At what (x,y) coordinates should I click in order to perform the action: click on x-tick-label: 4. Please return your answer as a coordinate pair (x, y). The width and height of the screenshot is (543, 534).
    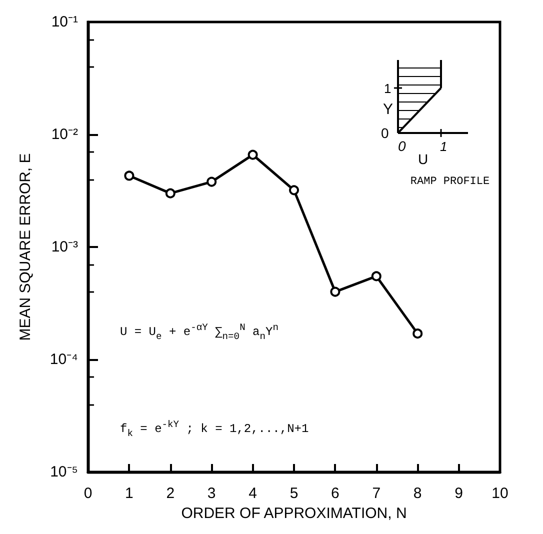
    Looking at the image, I should click on (252, 493).